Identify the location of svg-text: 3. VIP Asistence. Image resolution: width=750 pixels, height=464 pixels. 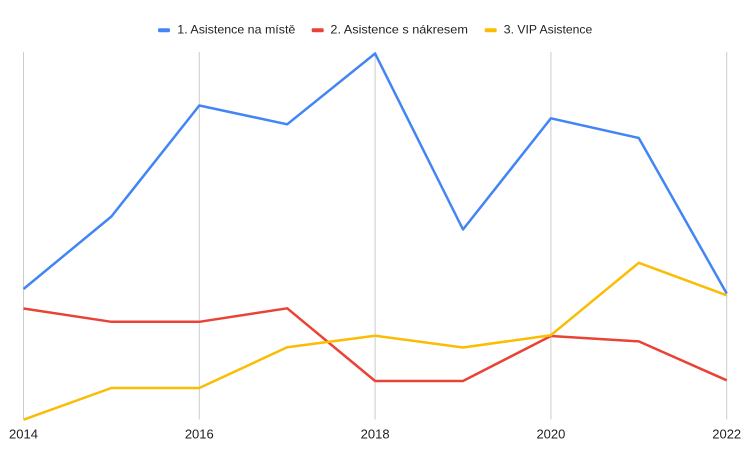
(548, 30).